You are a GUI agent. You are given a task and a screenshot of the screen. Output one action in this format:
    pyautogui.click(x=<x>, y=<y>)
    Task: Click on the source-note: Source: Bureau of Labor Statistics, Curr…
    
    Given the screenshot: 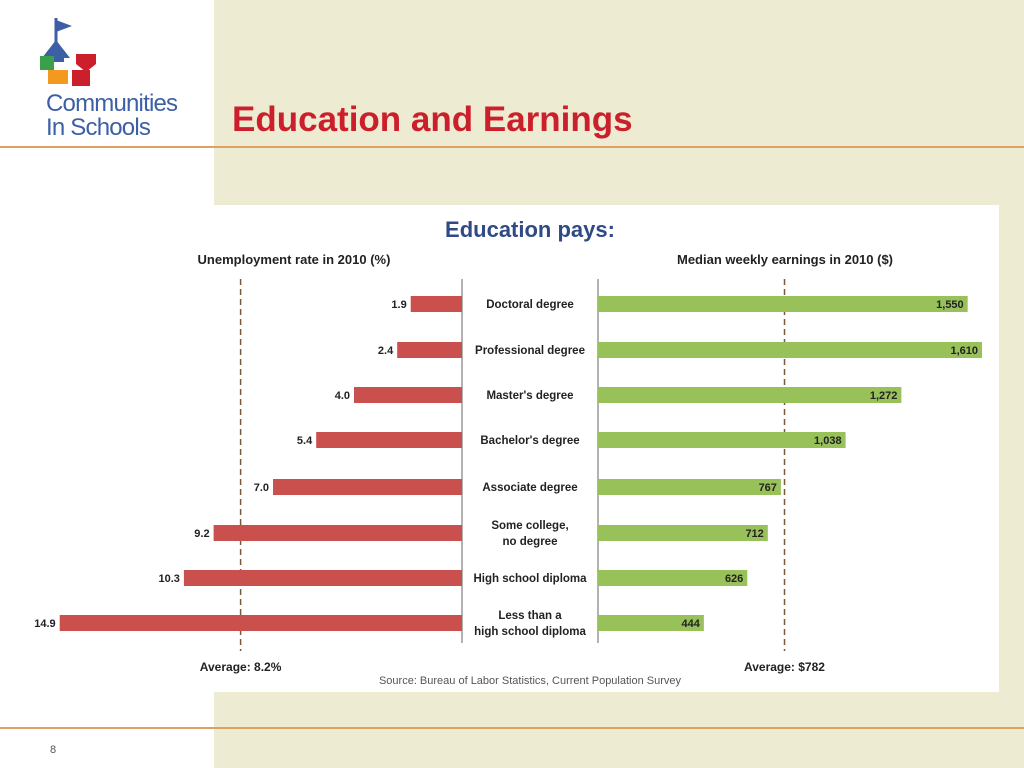 What is the action you would take?
    pyautogui.click(x=530, y=681)
    